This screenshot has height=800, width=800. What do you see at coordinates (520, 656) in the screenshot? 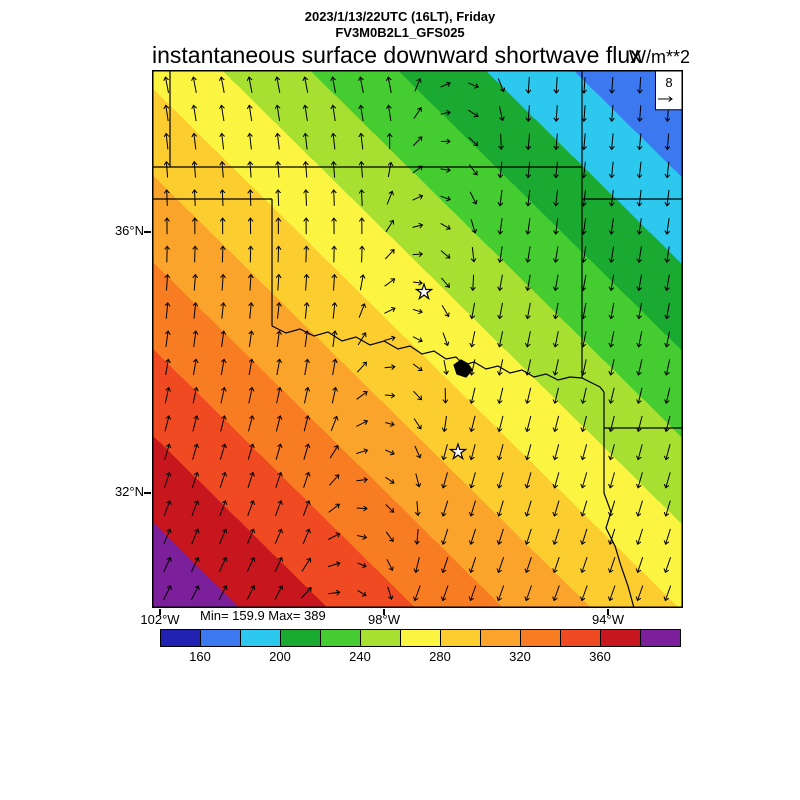
I see `colorbar-tick-label: 320` at bounding box center [520, 656].